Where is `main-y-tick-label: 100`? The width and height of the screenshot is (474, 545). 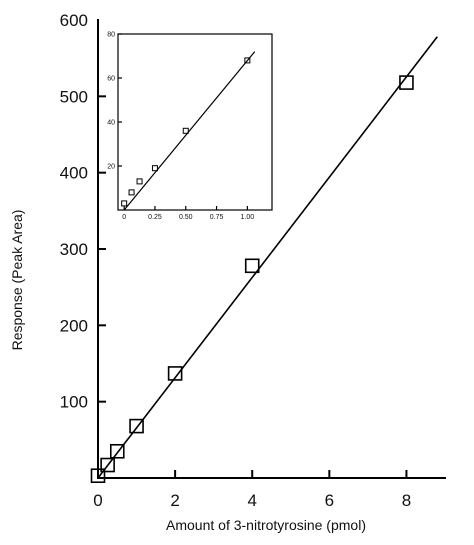
main-y-tick-label: 100 is located at coordinates (74, 402).